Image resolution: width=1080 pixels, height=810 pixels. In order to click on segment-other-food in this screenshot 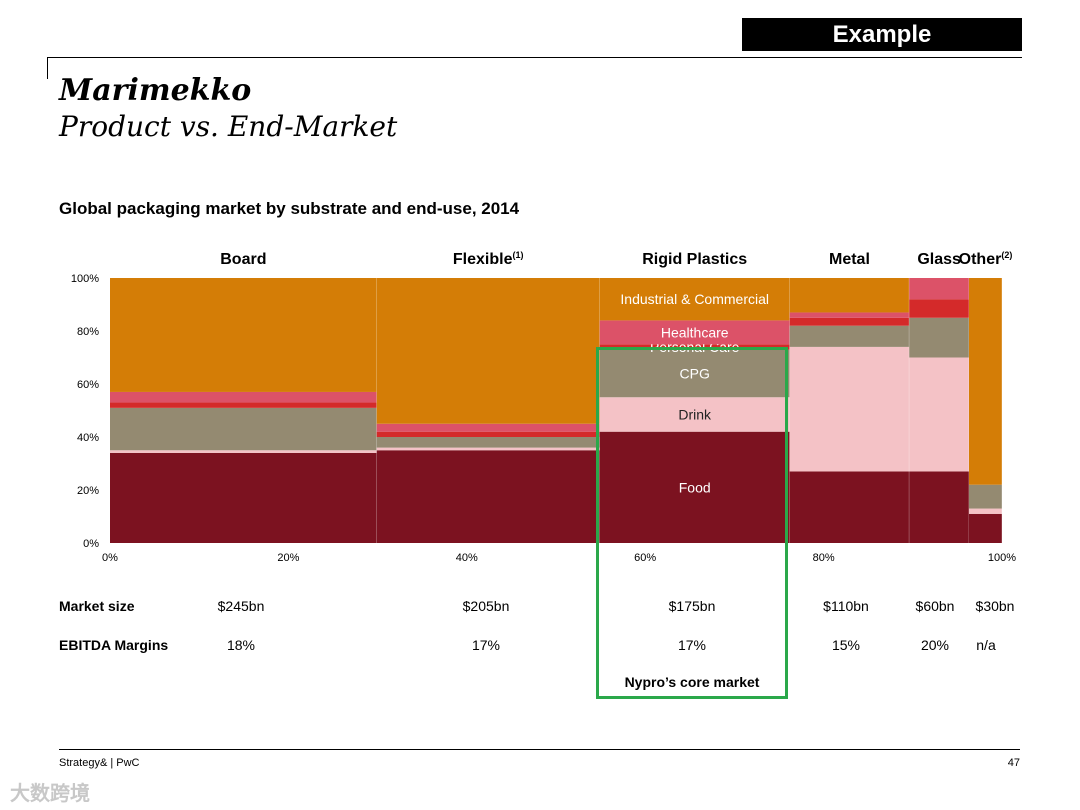, I will do `click(985, 528)`.